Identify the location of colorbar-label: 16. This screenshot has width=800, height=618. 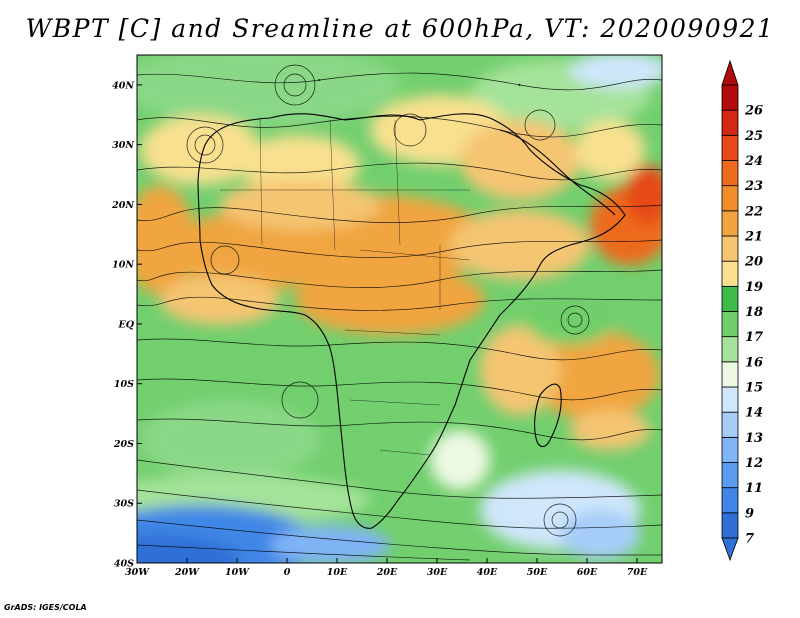
(754, 362).